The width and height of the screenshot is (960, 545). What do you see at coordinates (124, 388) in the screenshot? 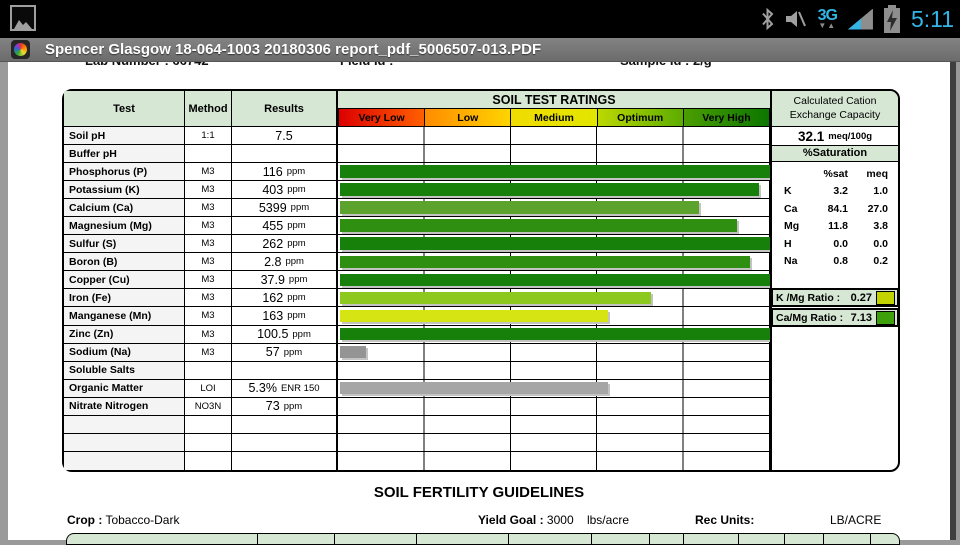
I see `test-name-cell: Organic Matter` at bounding box center [124, 388].